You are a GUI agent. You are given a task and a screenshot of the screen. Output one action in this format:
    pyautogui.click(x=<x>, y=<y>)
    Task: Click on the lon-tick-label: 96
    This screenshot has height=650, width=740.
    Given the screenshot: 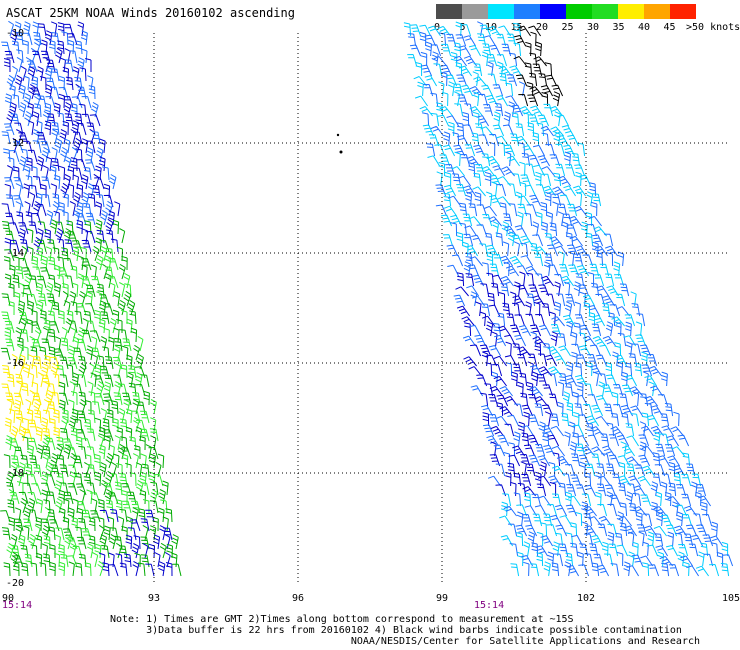 What is the action you would take?
    pyautogui.click(x=298, y=598)
    